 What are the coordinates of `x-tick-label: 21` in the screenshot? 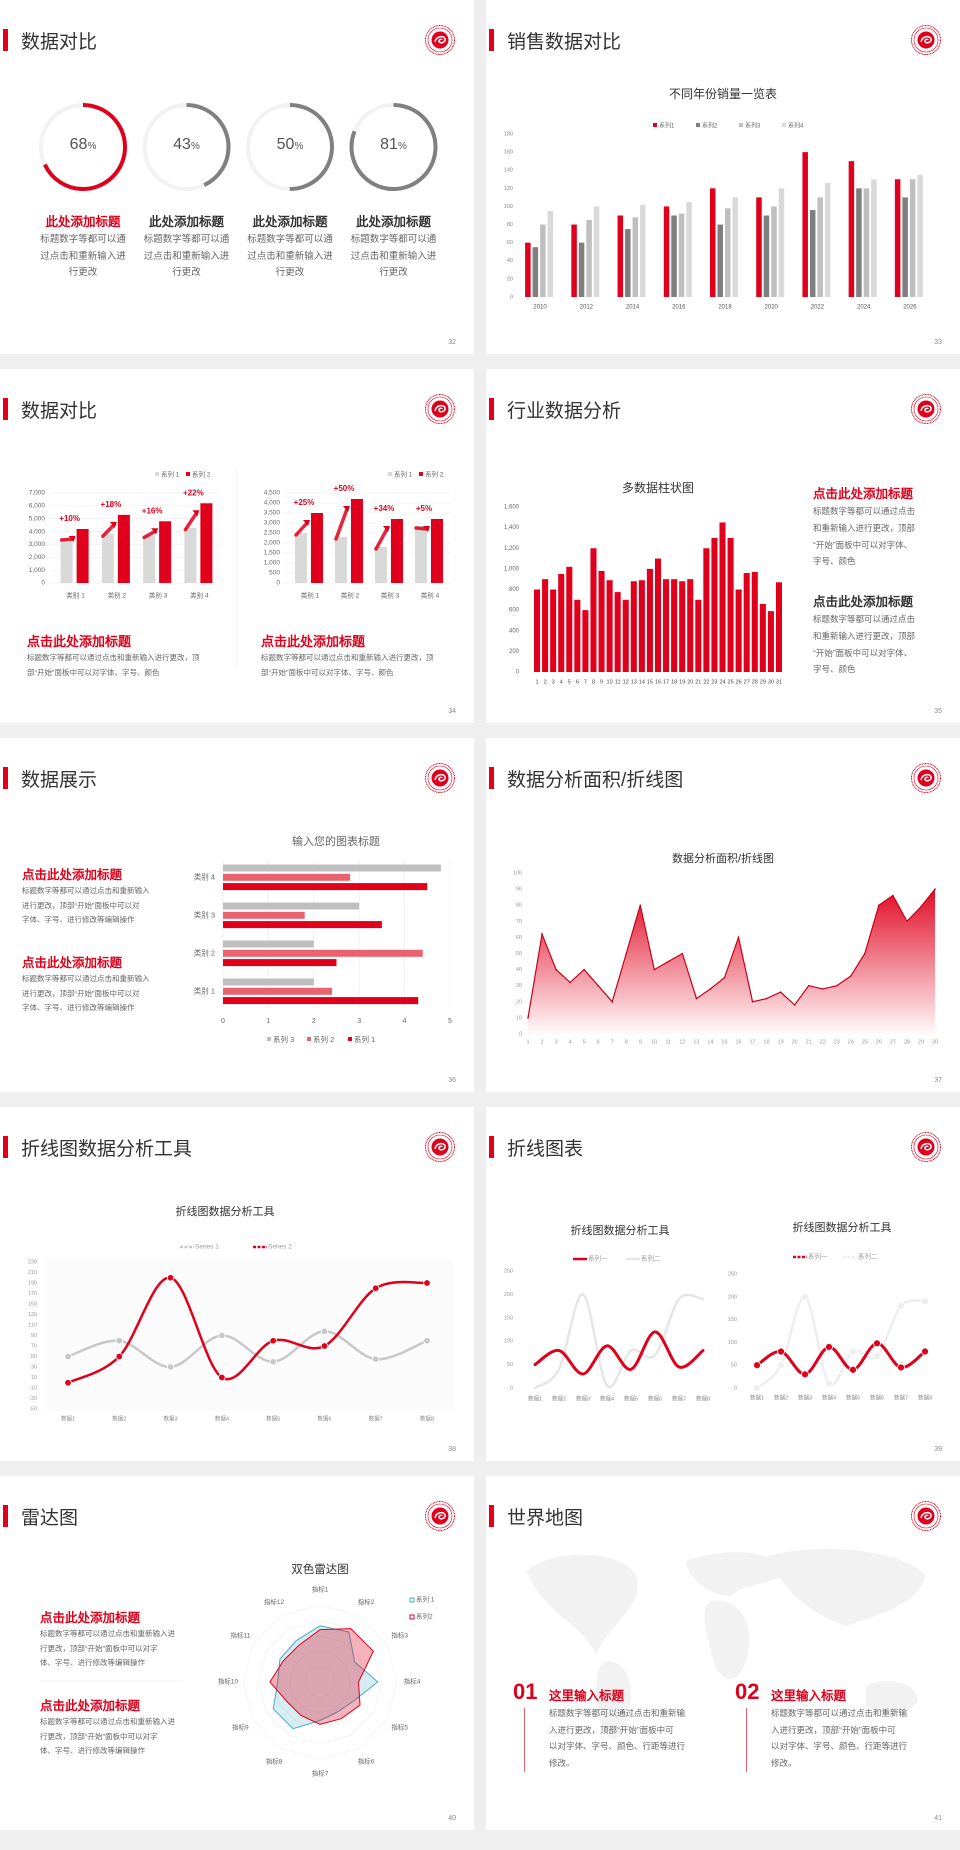 It's located at (809, 1042).